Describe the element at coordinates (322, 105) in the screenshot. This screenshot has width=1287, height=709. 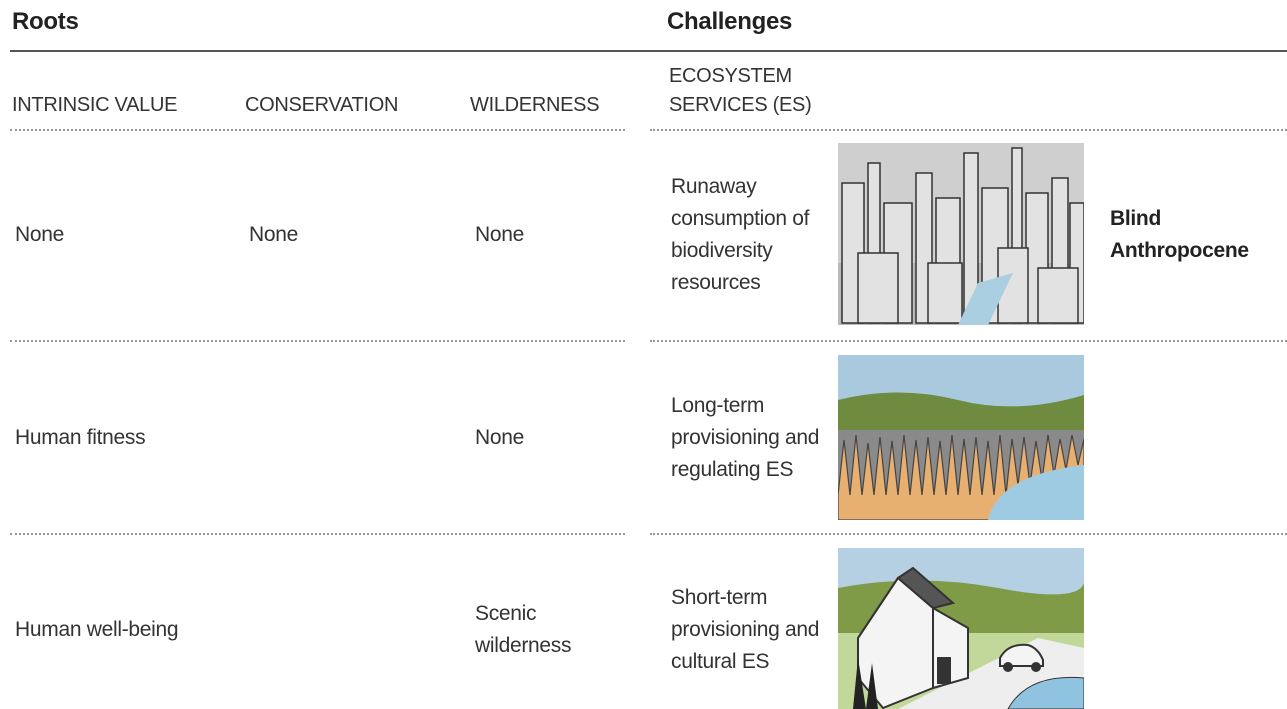
I see `column-header: CONSERVATION` at that location.